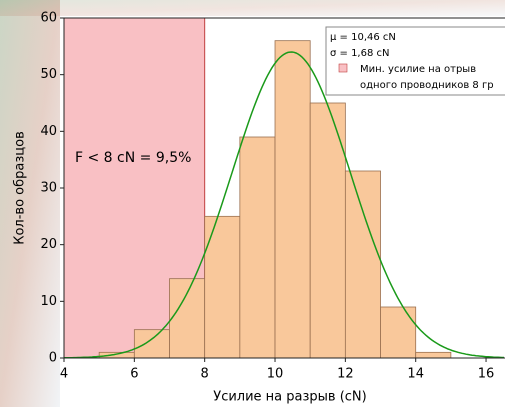  Describe the element at coordinates (134, 374) in the screenshot. I see `x-tick-label: 6` at that location.